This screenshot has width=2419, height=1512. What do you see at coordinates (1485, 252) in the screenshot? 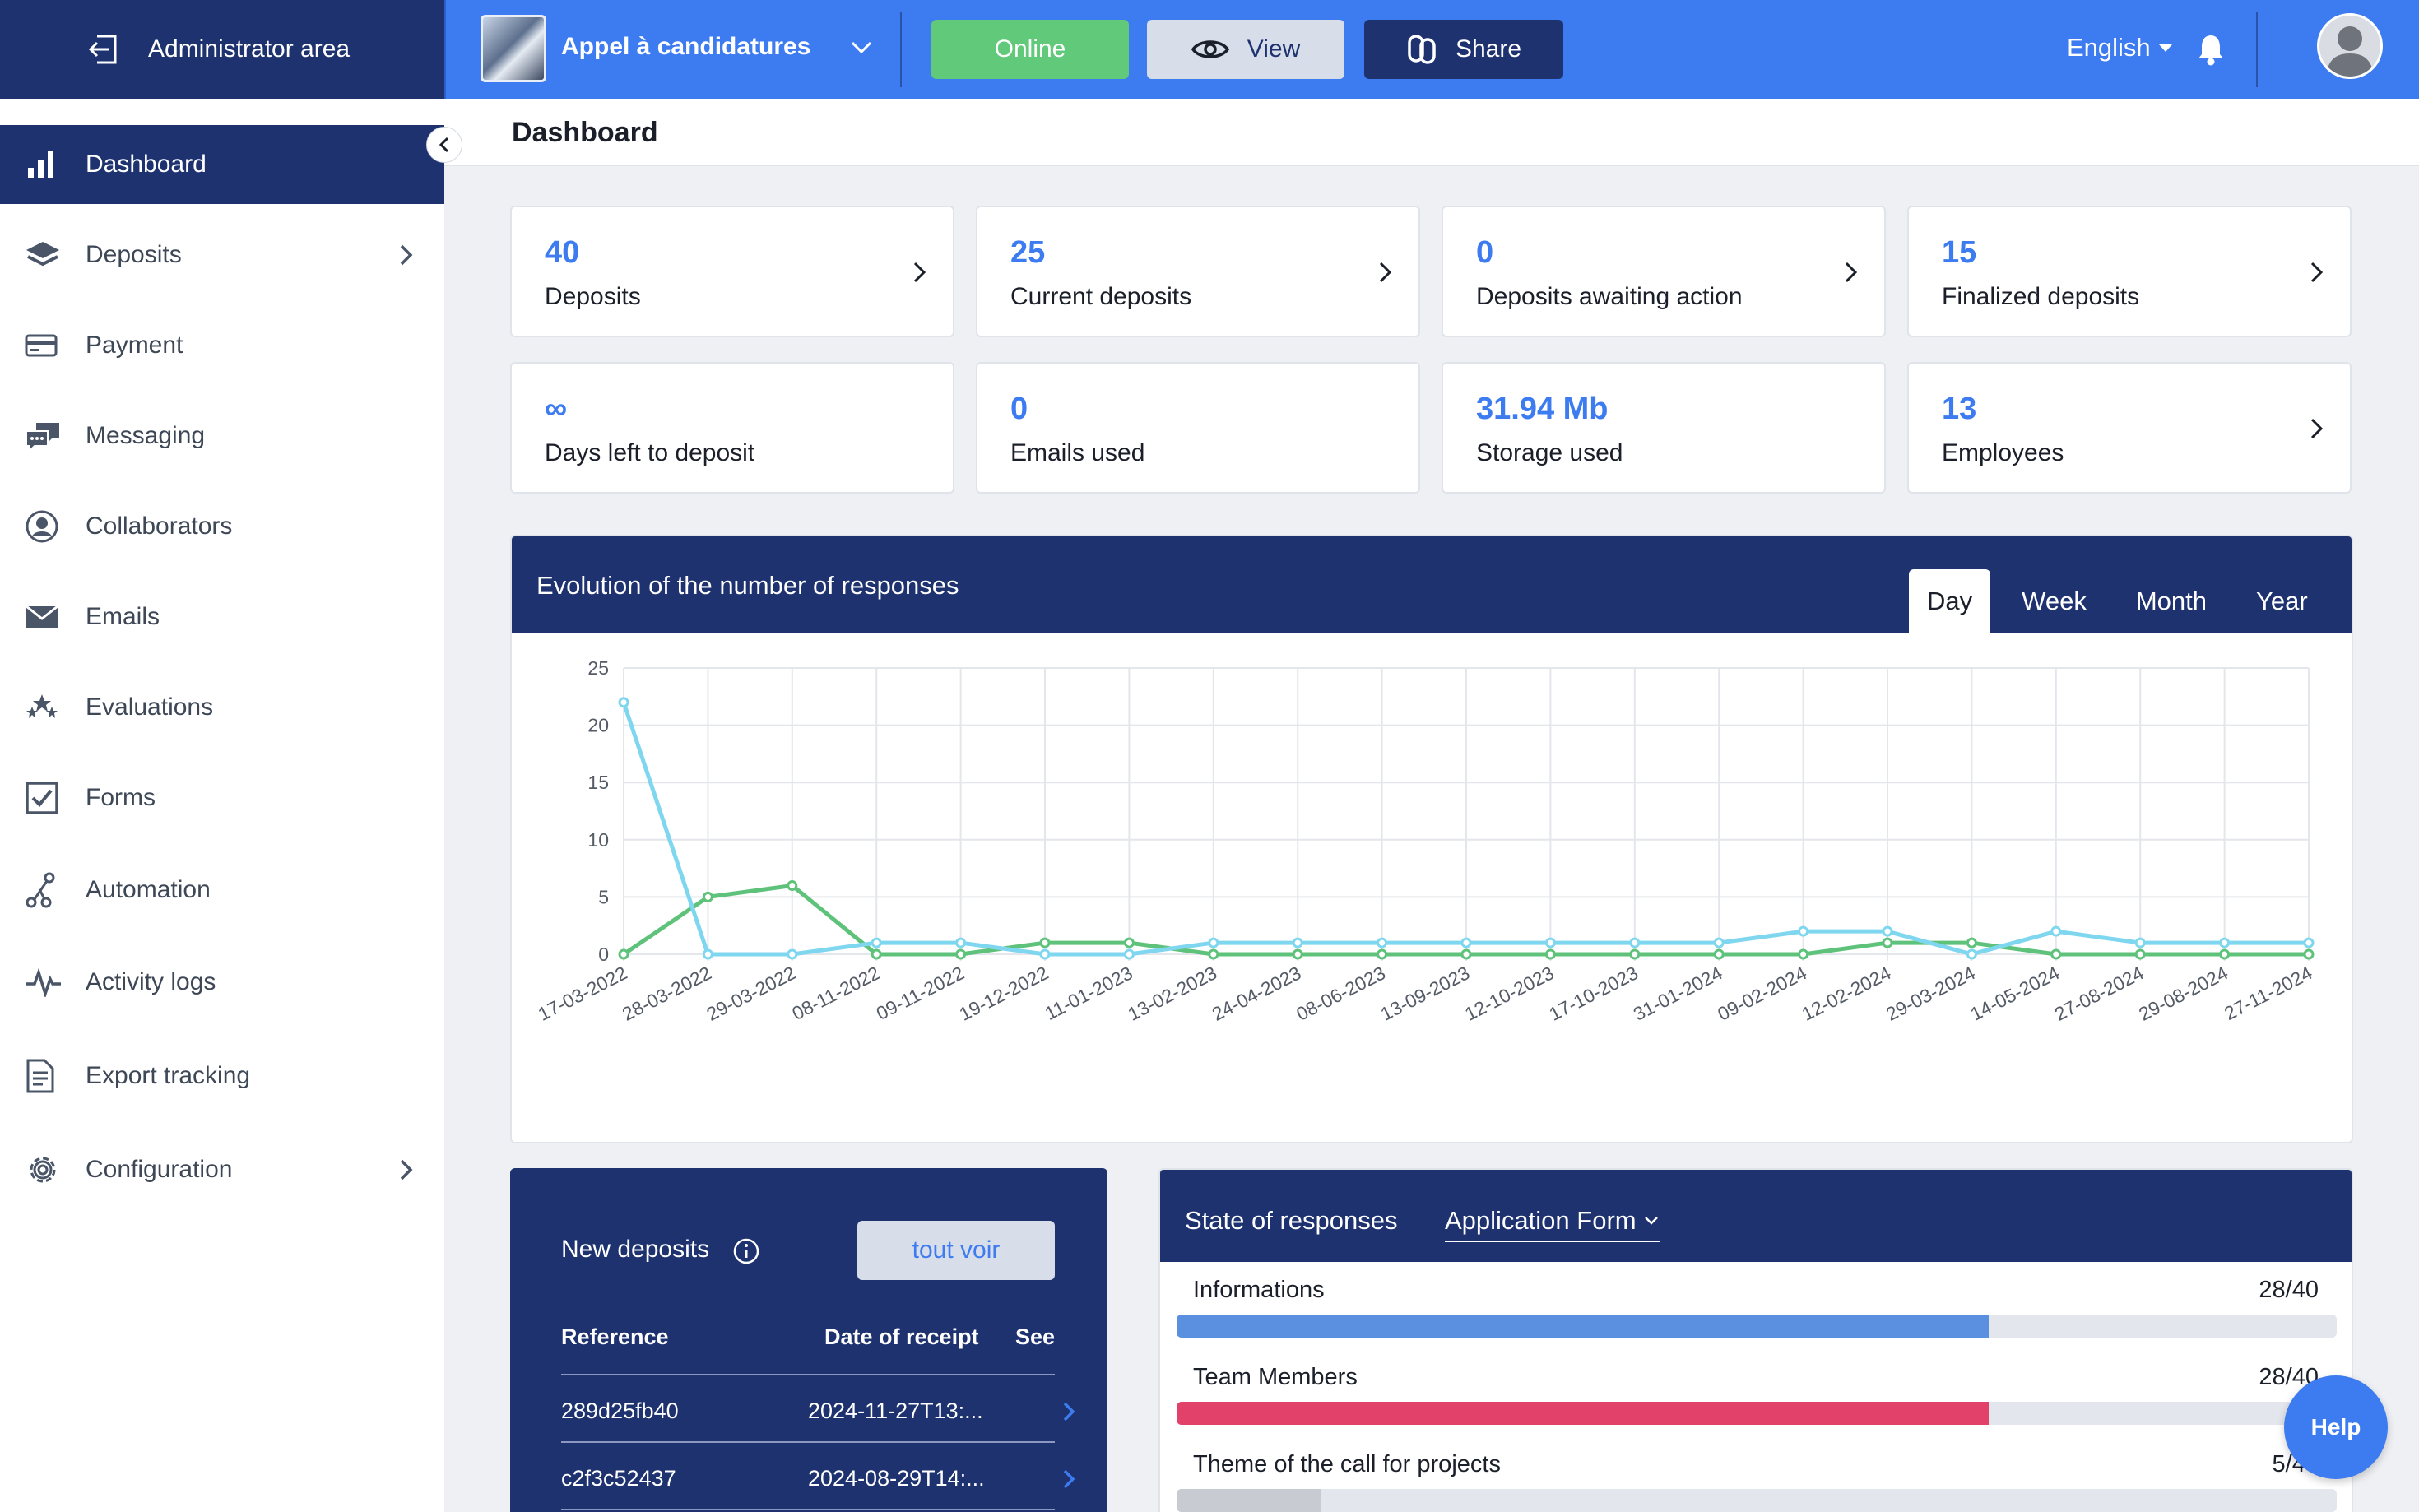
I see `stat-value: 0` at bounding box center [1485, 252].